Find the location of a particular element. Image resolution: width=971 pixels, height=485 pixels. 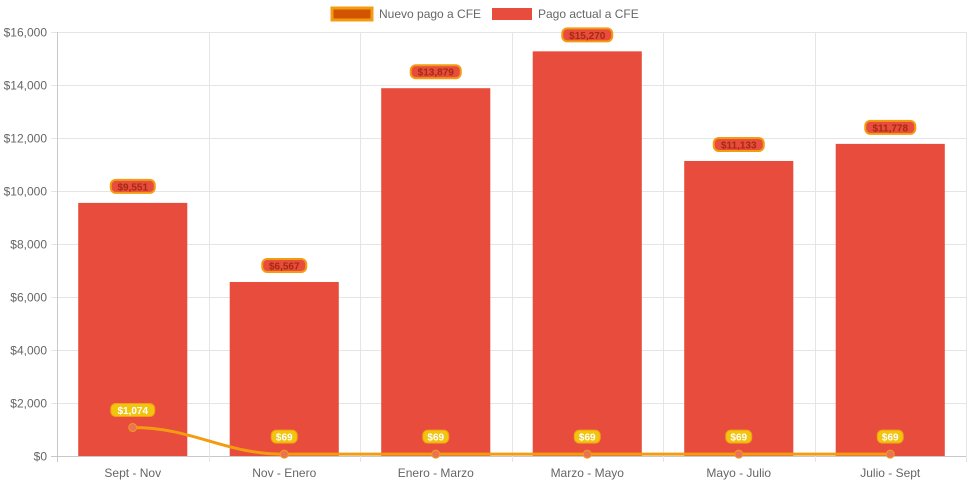

bar-data-label: $15,270 is located at coordinates (587, 36).